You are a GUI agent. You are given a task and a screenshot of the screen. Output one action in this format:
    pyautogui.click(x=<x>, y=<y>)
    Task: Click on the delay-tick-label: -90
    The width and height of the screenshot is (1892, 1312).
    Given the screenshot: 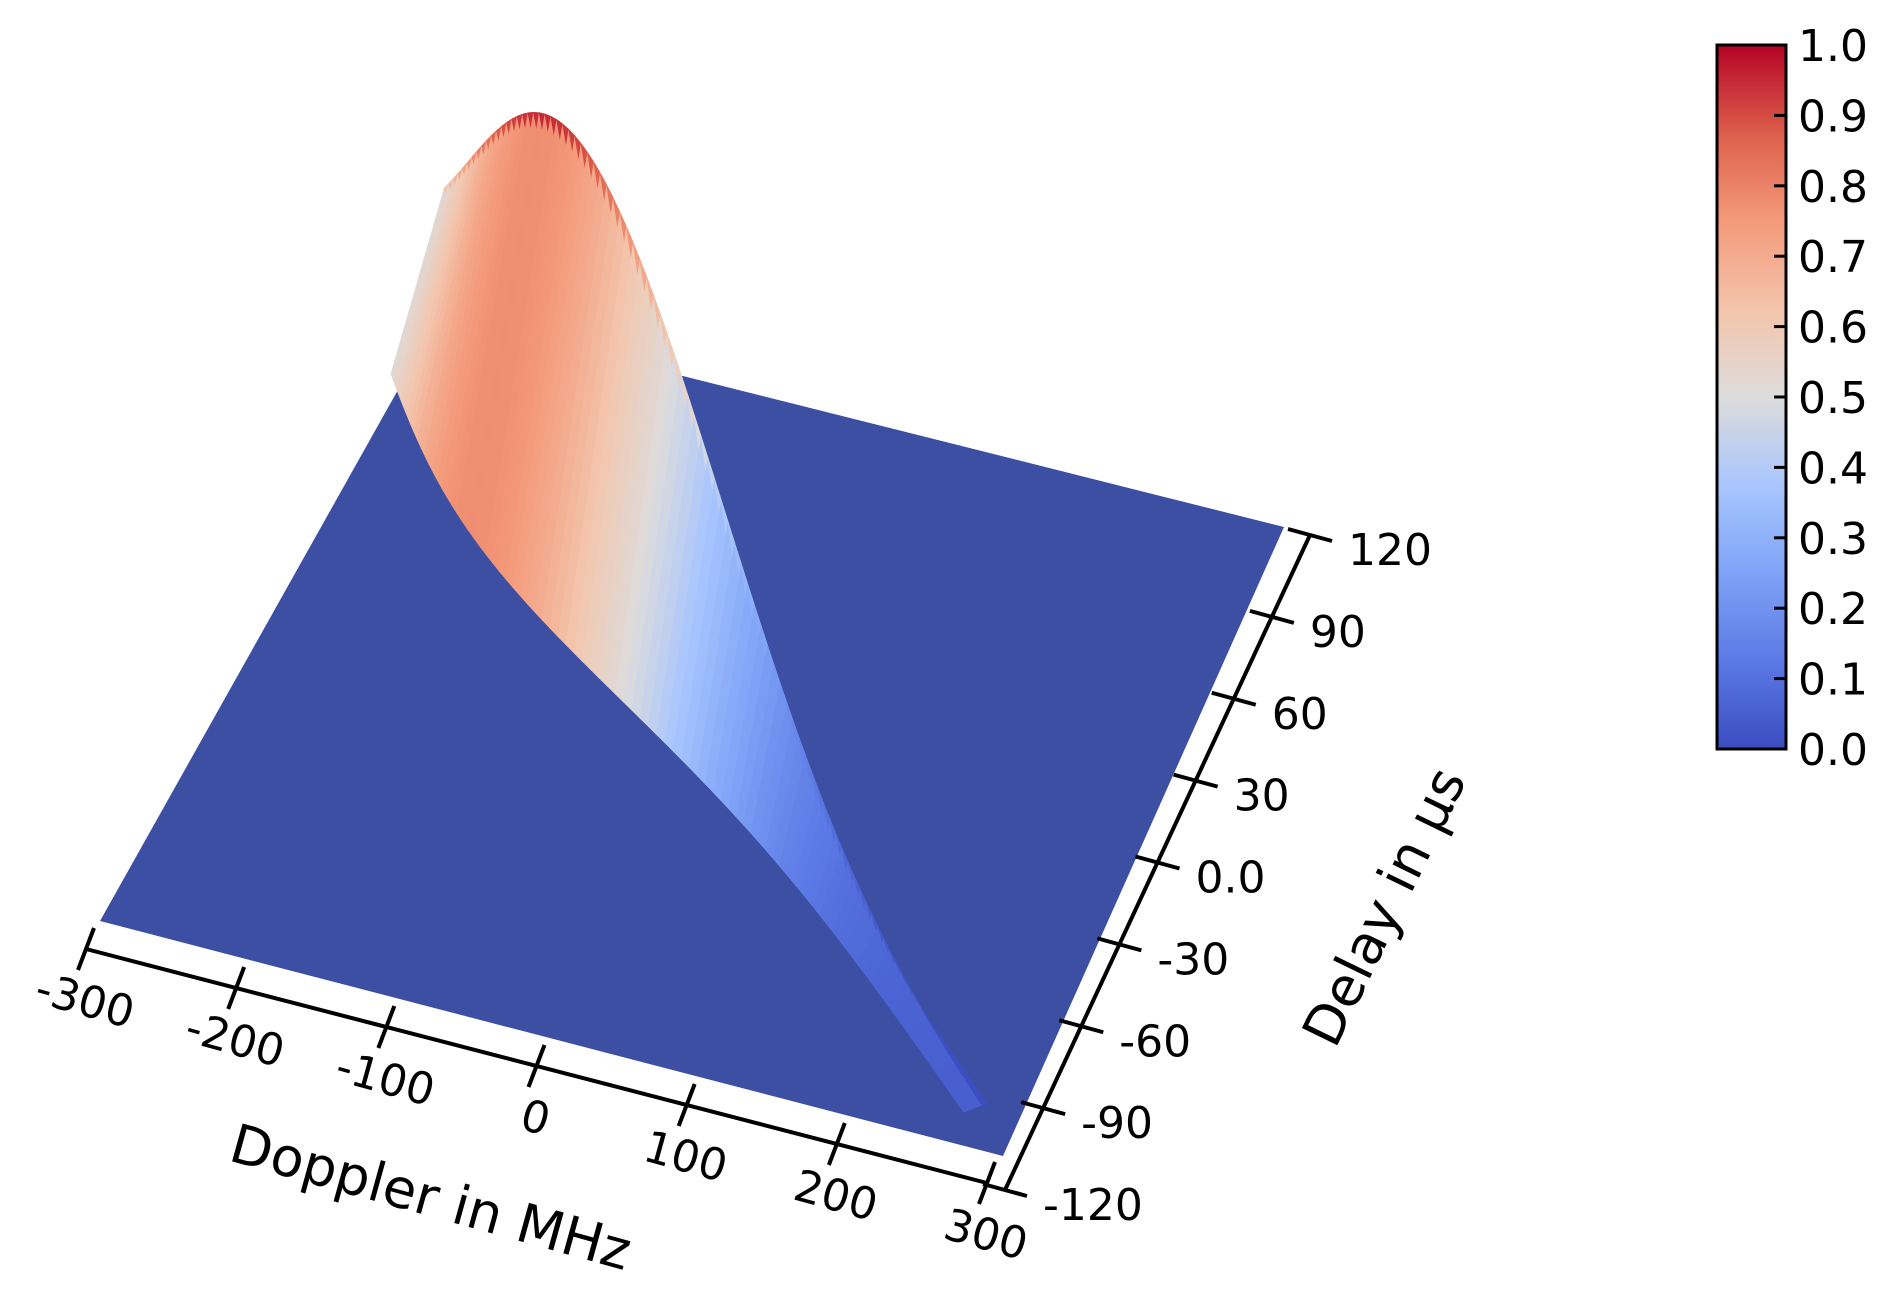 What is the action you would take?
    pyautogui.click(x=1117, y=1123)
    